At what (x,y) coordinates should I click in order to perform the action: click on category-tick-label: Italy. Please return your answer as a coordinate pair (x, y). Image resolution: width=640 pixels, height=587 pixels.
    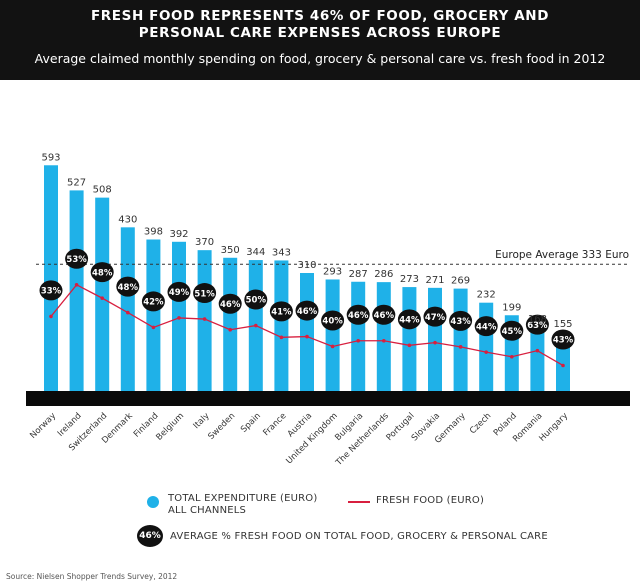
    Looking at the image, I should click on (202, 421).